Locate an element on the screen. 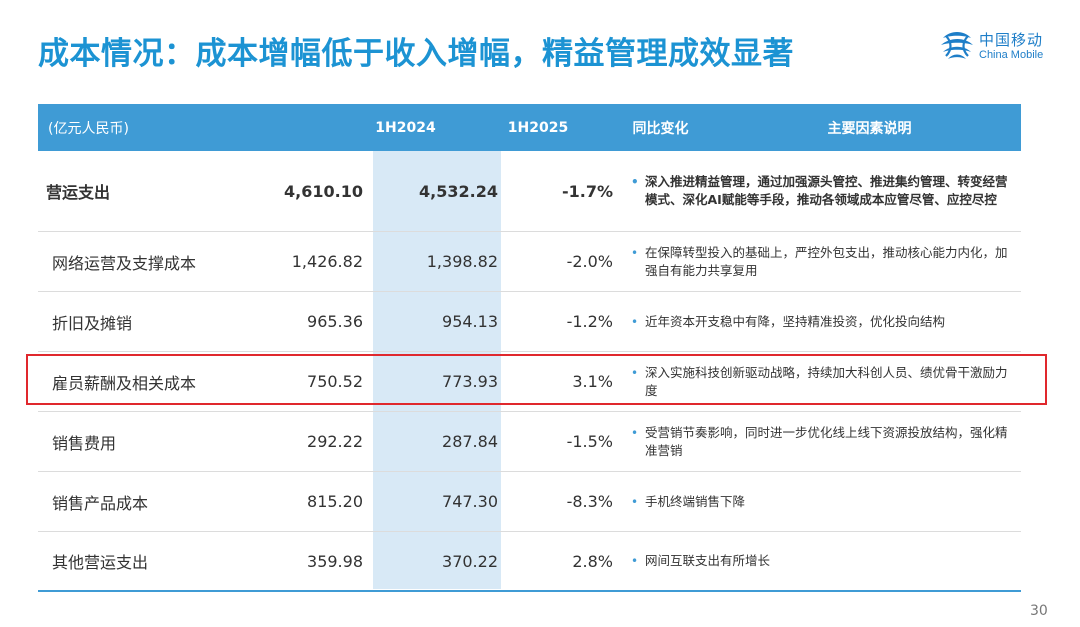 This screenshot has width=1080, height=627. logo-text-en: China Mobile is located at coordinates (1011, 55).